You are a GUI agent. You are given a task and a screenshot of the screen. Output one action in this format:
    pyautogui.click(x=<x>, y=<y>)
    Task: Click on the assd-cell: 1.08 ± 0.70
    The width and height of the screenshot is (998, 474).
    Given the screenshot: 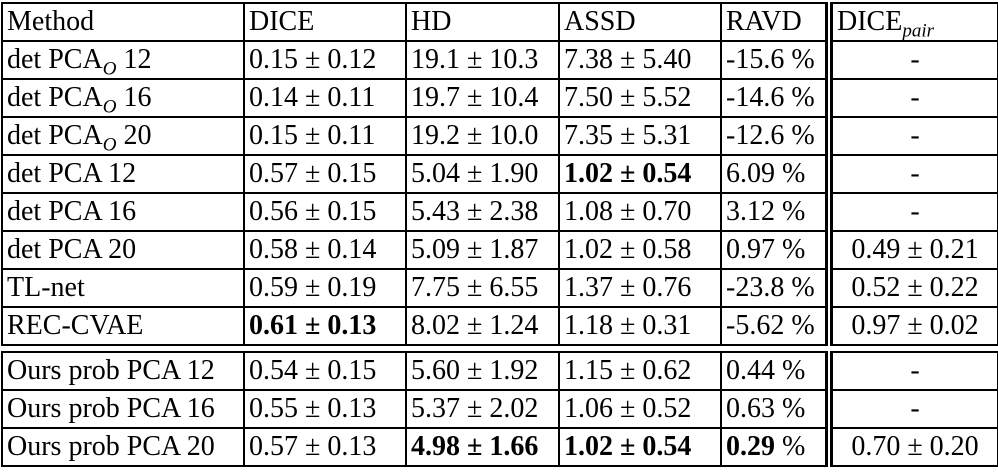 What is the action you would take?
    pyautogui.click(x=640, y=212)
    